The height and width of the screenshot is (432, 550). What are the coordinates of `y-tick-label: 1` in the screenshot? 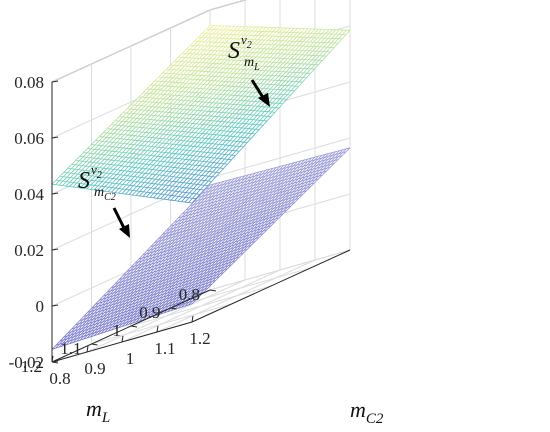 It's located at (117, 330).